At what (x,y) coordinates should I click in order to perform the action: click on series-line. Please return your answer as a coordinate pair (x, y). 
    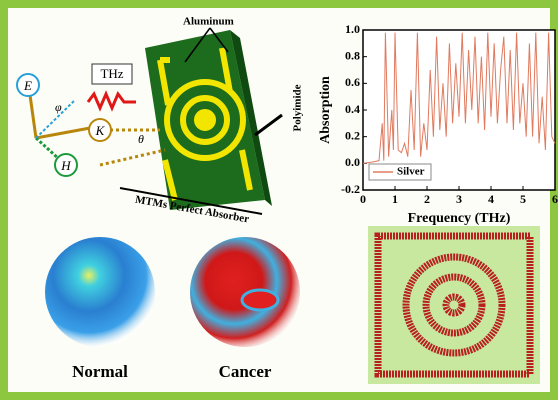
    Looking at the image, I should click on (459, 98).